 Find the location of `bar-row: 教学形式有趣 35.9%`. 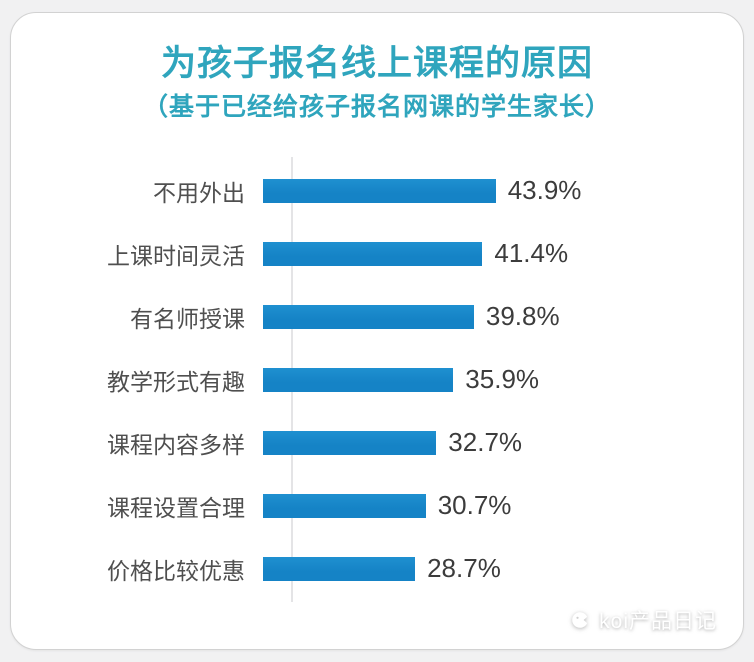

bar-row: 教学形式有趣 35.9% is located at coordinates (377, 379).